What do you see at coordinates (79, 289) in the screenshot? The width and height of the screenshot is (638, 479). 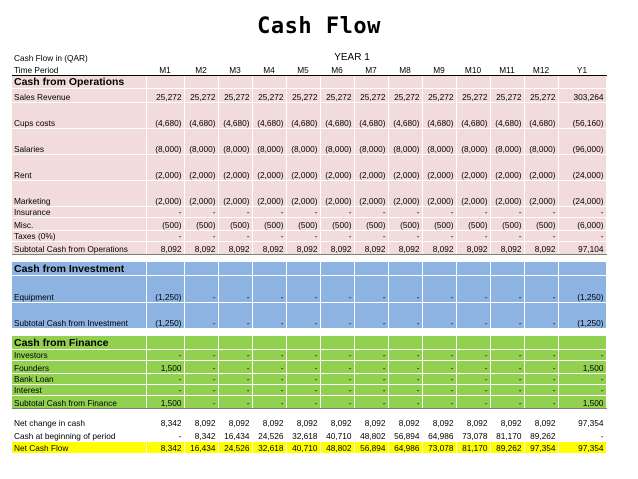 I see `row-label: Equipment` at bounding box center [79, 289].